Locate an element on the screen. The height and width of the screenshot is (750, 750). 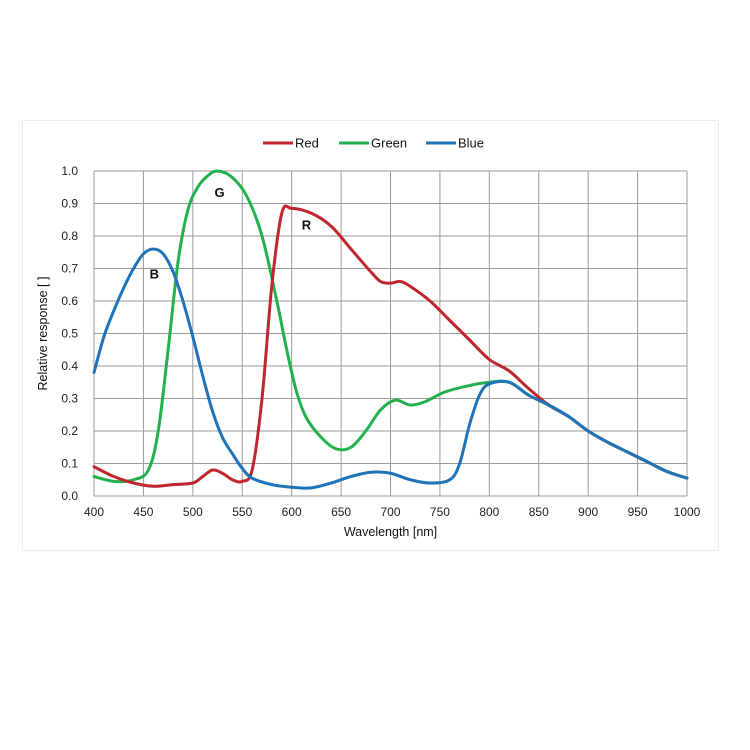
y-tick-label: 0.5 is located at coordinates (69, 334).